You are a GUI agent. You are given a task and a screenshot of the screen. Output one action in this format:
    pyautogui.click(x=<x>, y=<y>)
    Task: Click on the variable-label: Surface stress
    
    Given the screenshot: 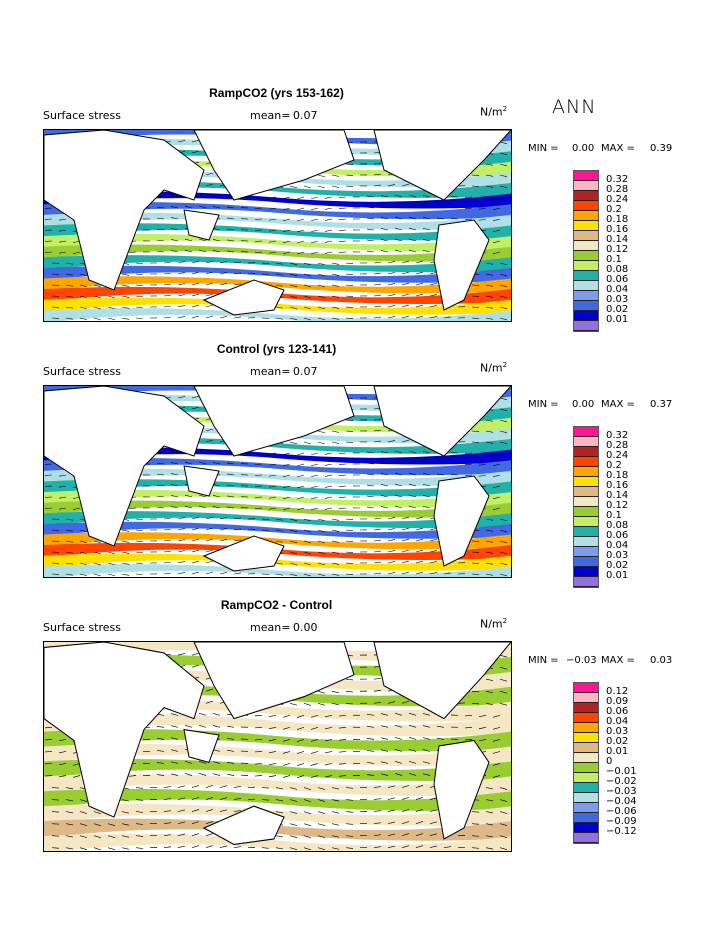 What is the action you would take?
    pyautogui.click(x=82, y=371)
    